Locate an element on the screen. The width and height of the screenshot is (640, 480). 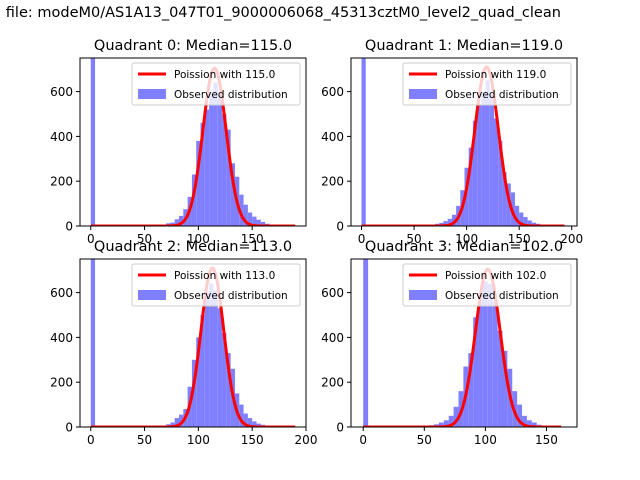
legend: Poission with 113.0 Observed distribution is located at coordinates (216, 285).